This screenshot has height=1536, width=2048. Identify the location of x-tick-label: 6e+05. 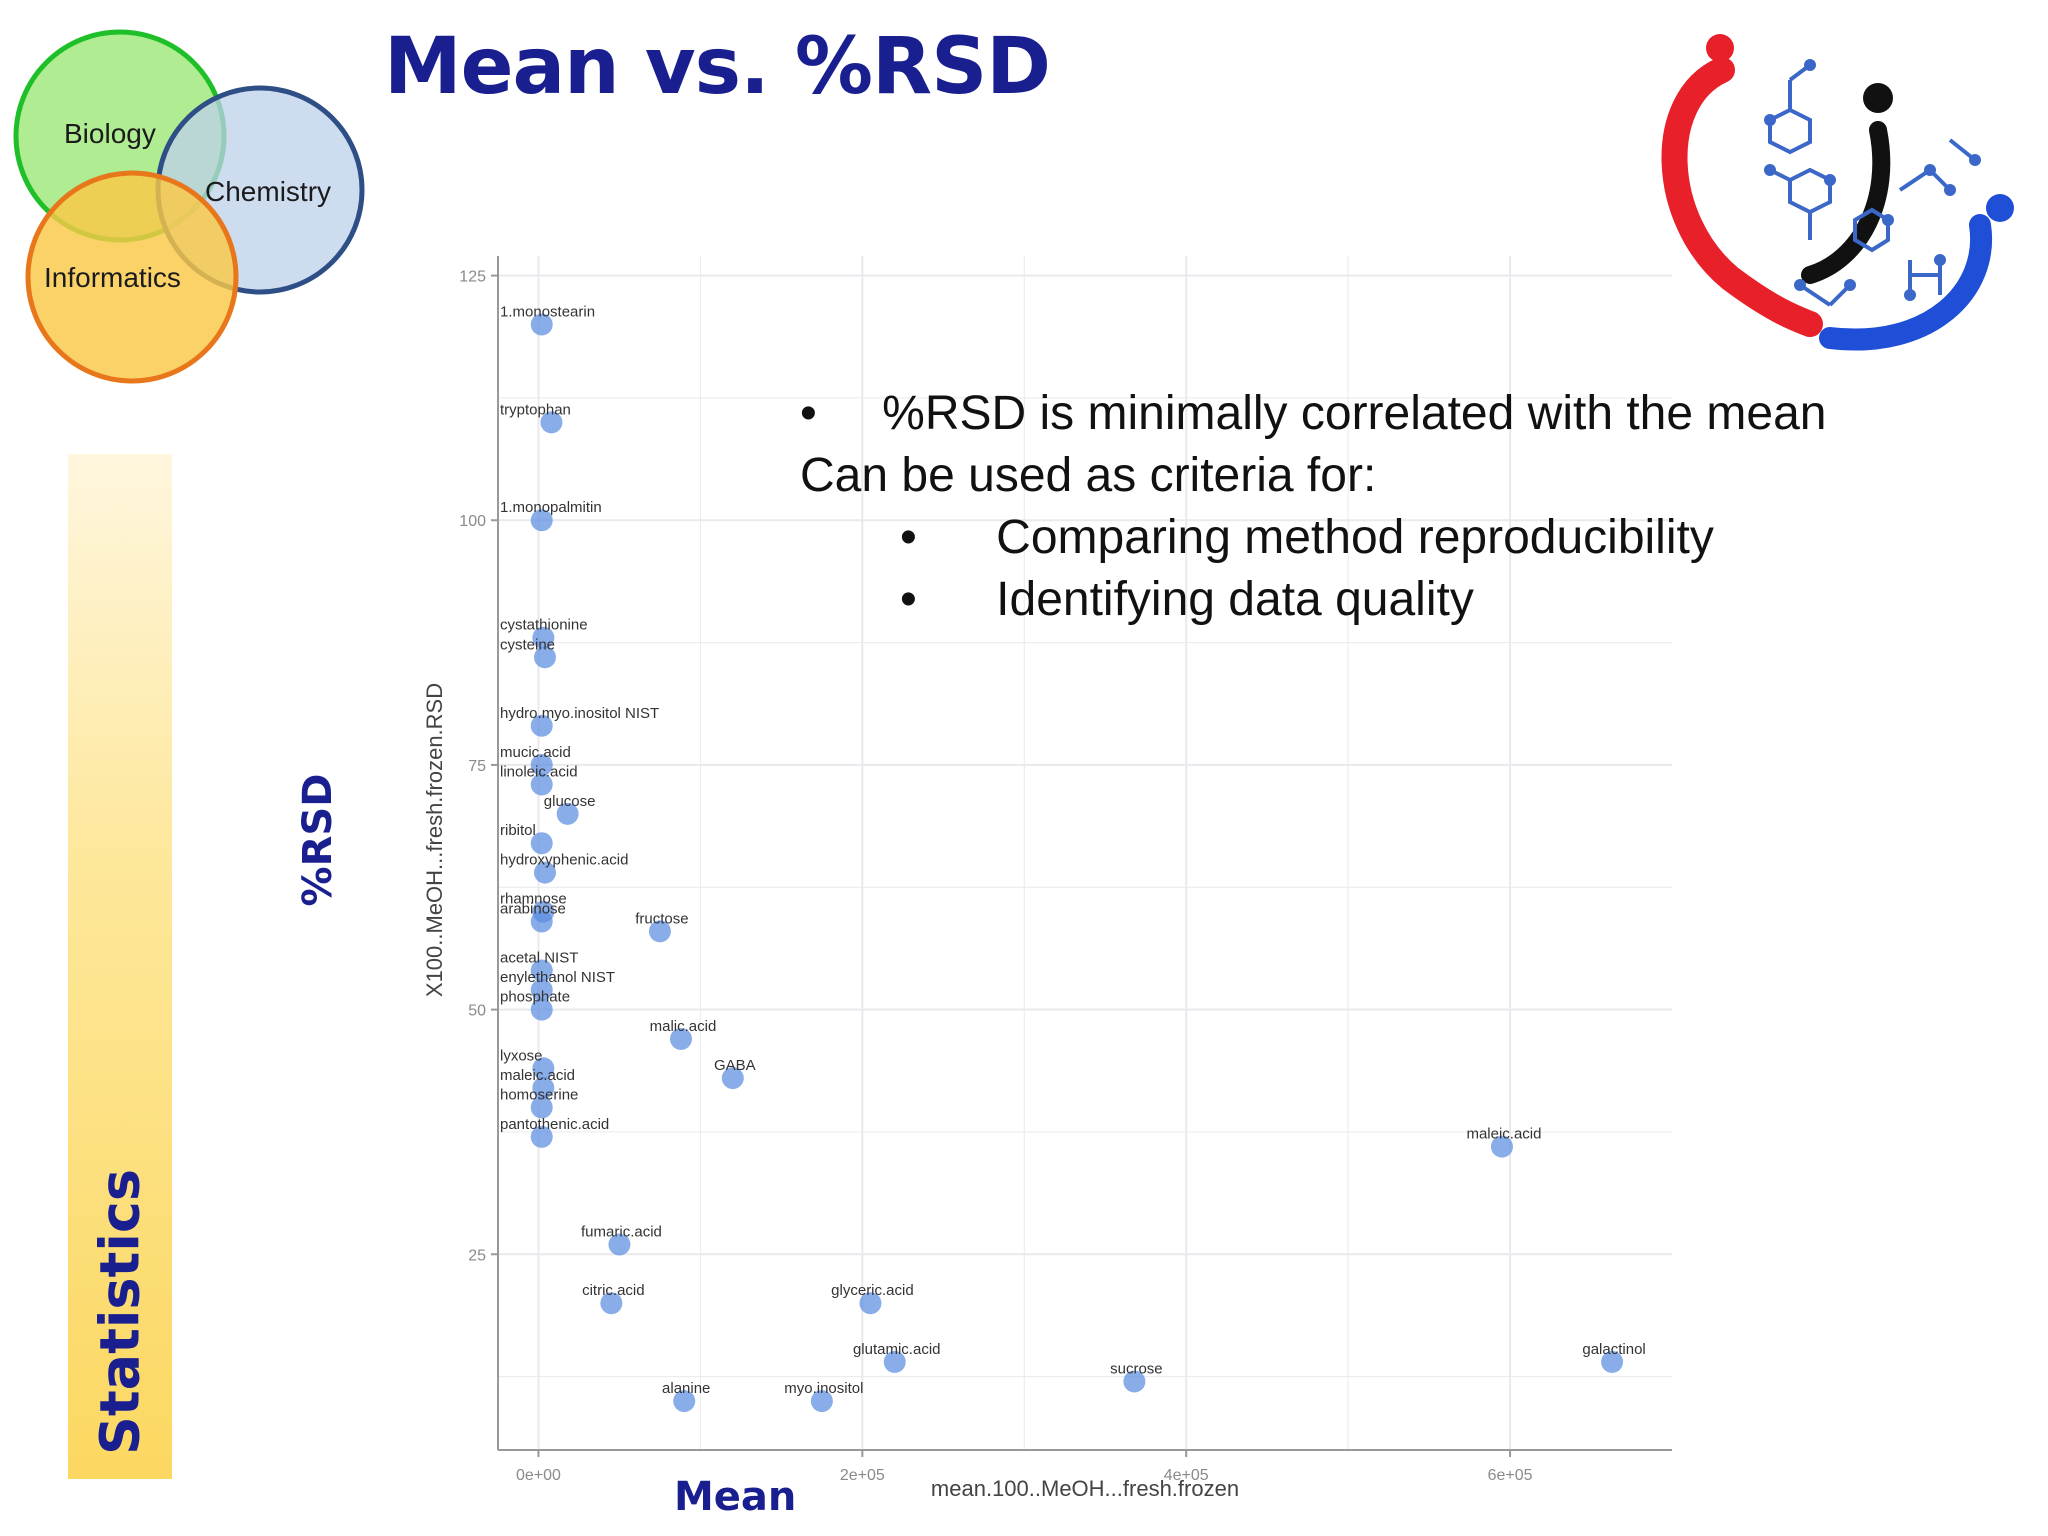
(1510, 1475).